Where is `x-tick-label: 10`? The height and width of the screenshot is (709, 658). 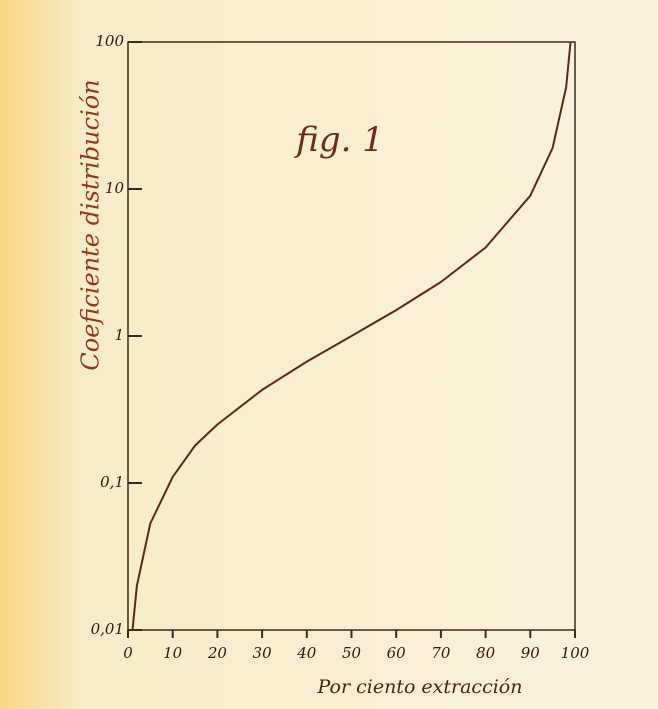 x-tick-label: 10 is located at coordinates (173, 653).